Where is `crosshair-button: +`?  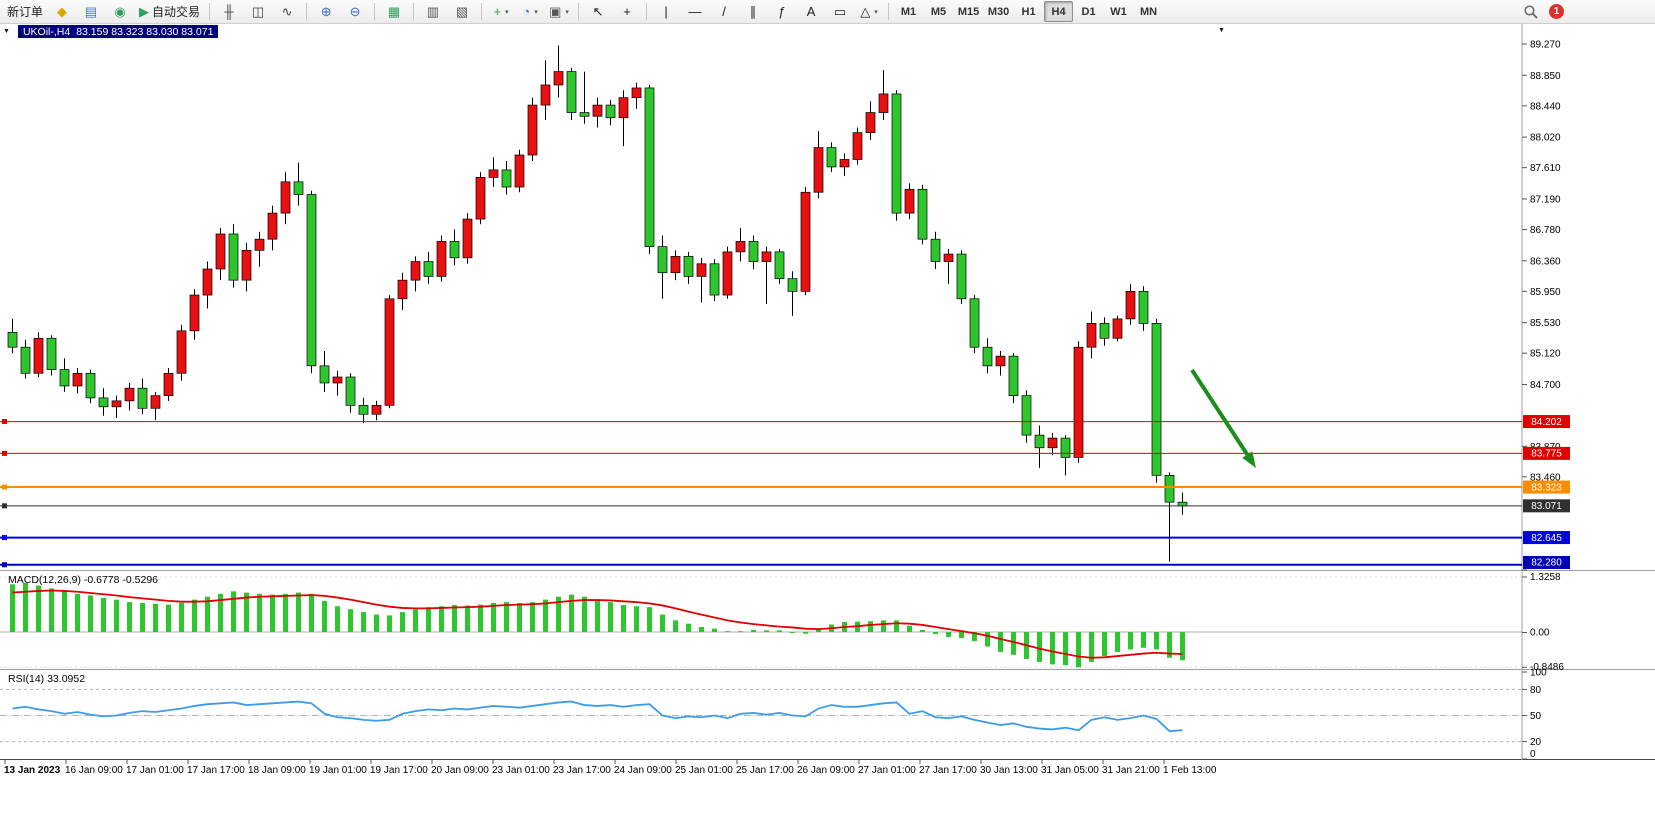 crosshair-button: + is located at coordinates (627, 11).